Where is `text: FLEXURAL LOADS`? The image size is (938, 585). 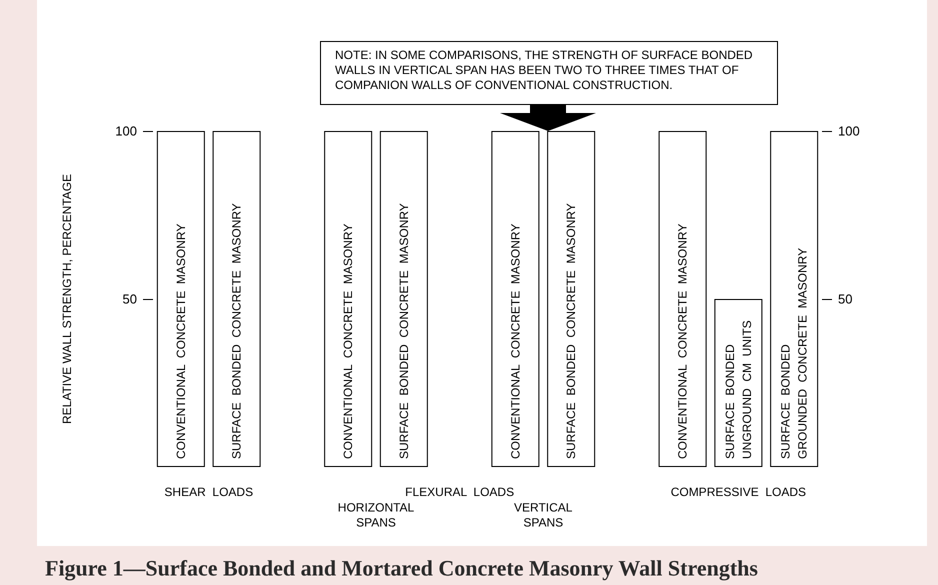
text: FLEXURAL LOADS is located at coordinates (459, 492).